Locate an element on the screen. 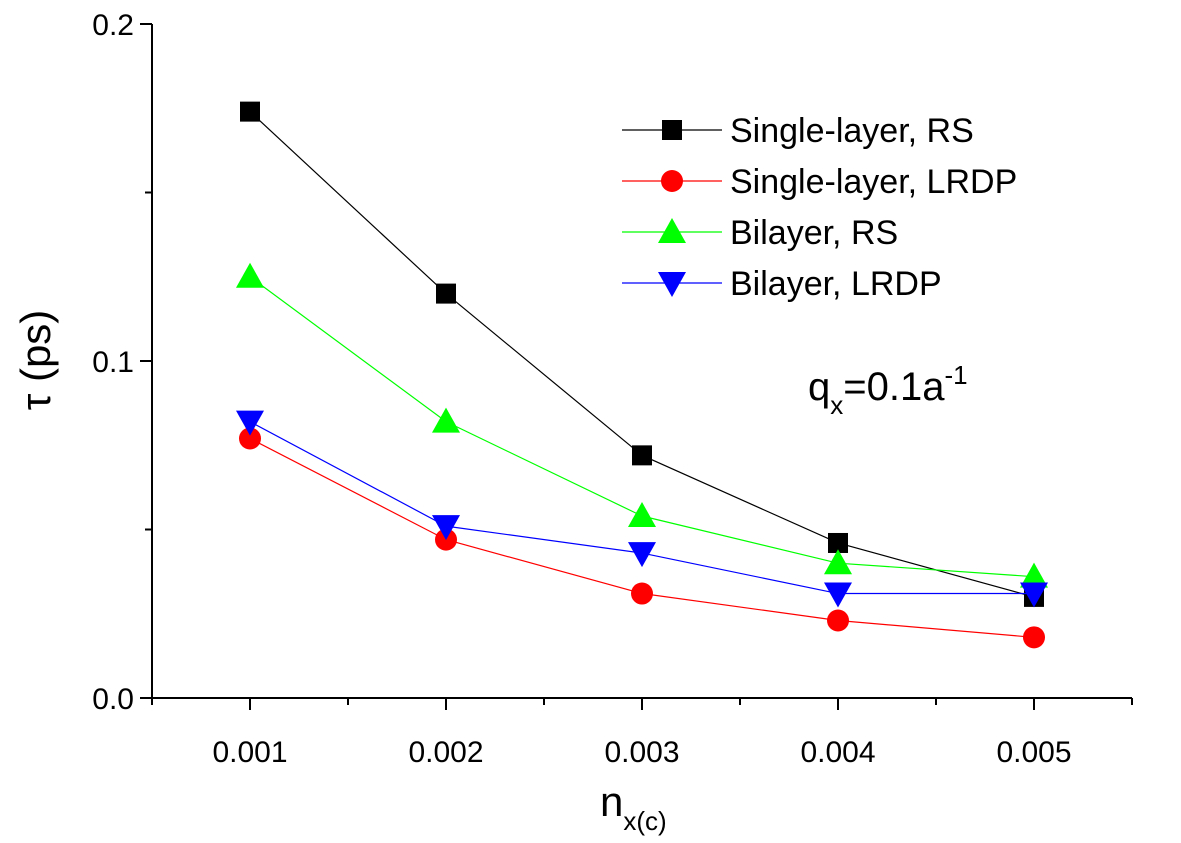 The image size is (1181, 843). legend-entry: Bilayer, RS is located at coordinates (760, 233).